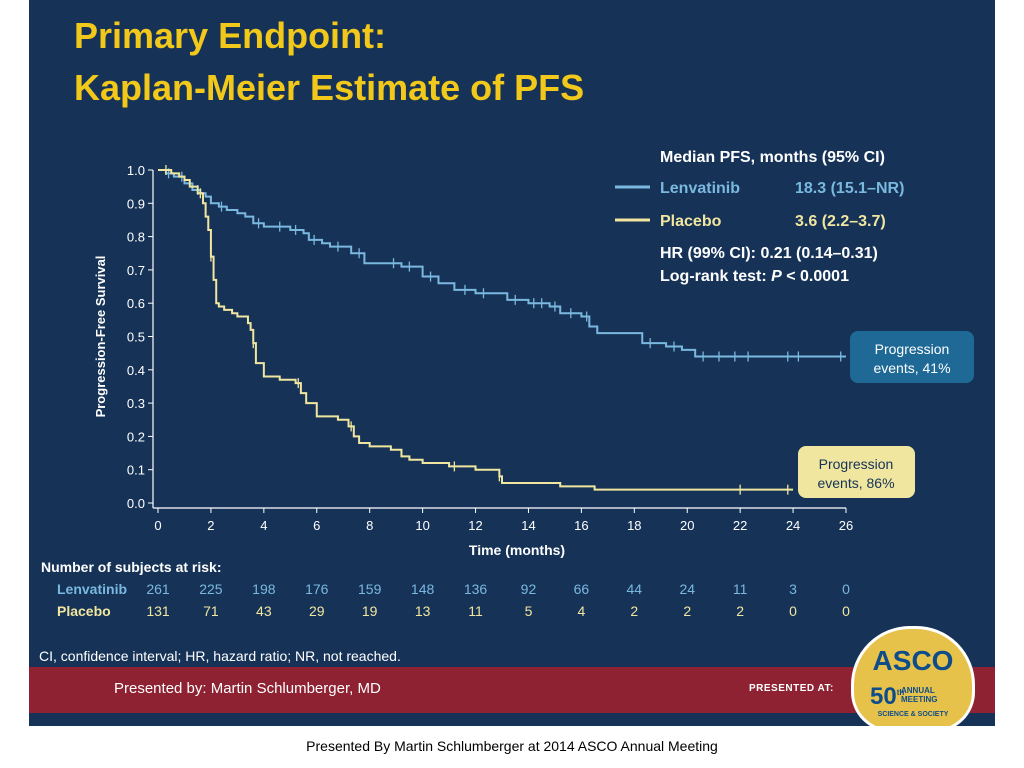  Describe the element at coordinates (316, 525) in the screenshot. I see `x-tick-label: 6` at that location.